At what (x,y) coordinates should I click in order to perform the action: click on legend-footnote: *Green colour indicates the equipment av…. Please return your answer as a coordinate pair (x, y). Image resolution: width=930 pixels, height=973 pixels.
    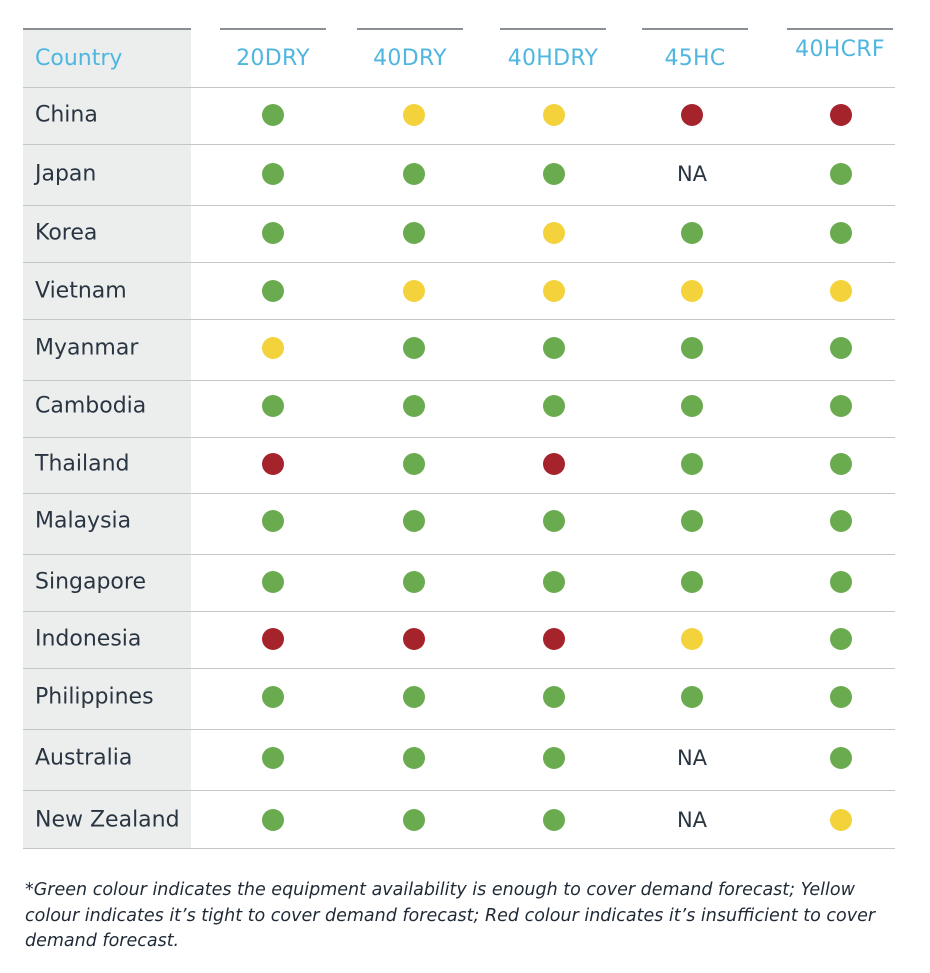
    Looking at the image, I should click on (450, 915).